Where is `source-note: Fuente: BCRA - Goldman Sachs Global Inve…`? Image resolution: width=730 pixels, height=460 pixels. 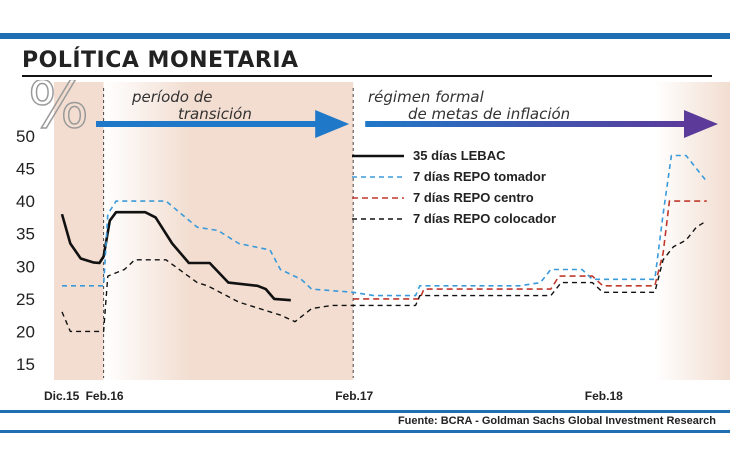
source-note: Fuente: BCRA - Goldman Sachs Global Inve… is located at coordinates (556, 421).